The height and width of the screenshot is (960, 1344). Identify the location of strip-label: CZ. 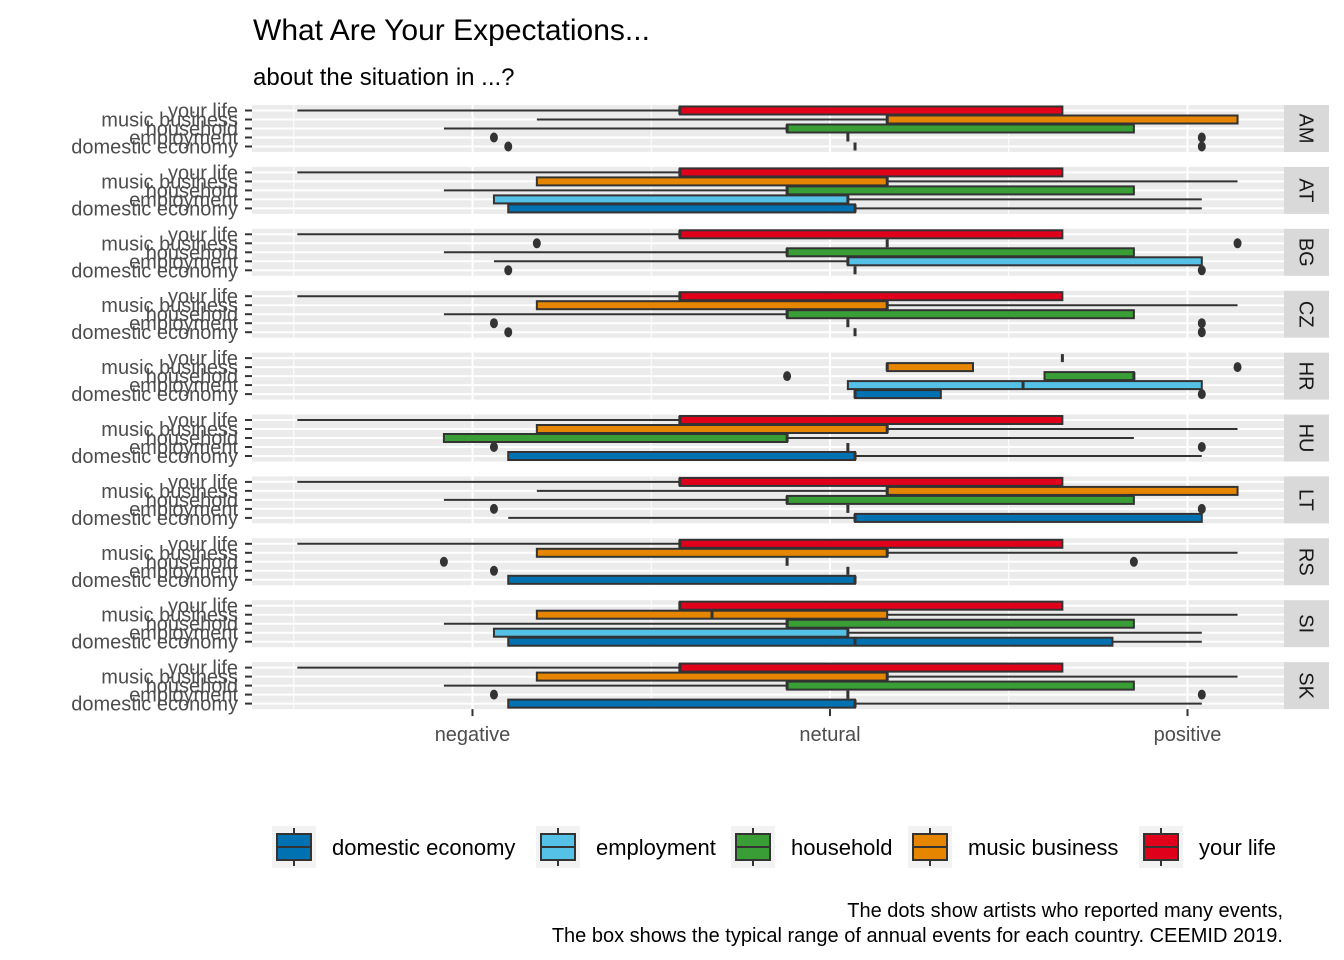
(1306, 314).